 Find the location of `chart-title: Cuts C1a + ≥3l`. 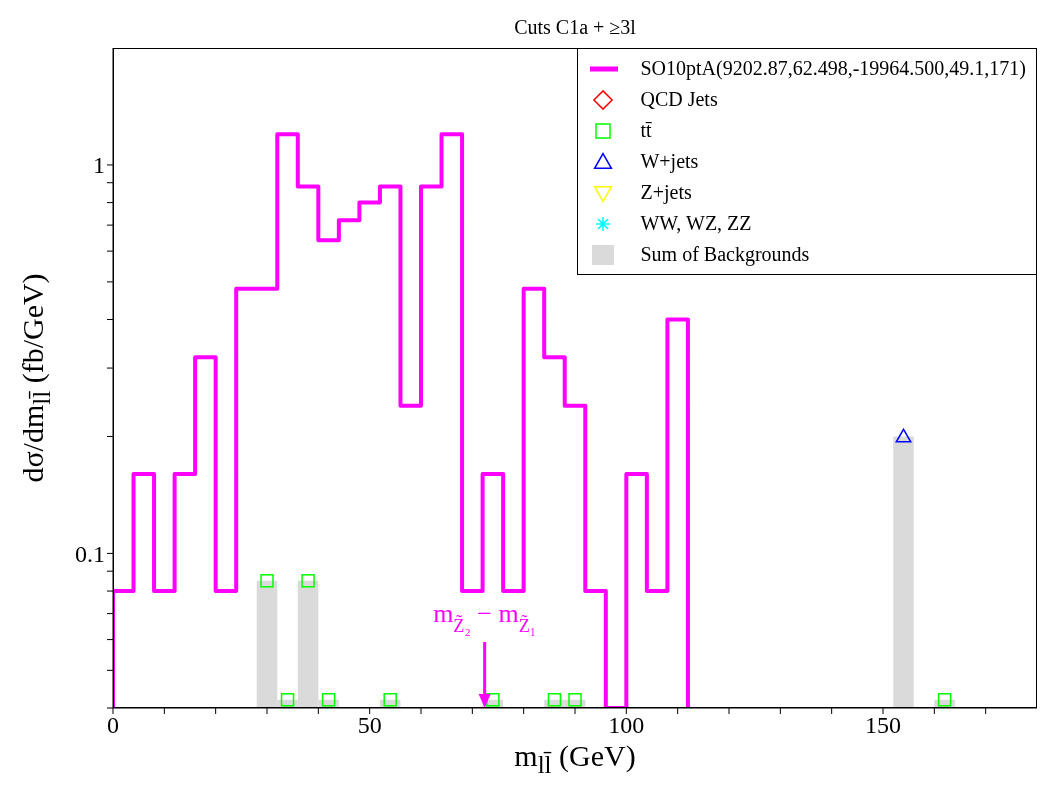

chart-title: Cuts C1a + ≥3l is located at coordinates (575, 27).